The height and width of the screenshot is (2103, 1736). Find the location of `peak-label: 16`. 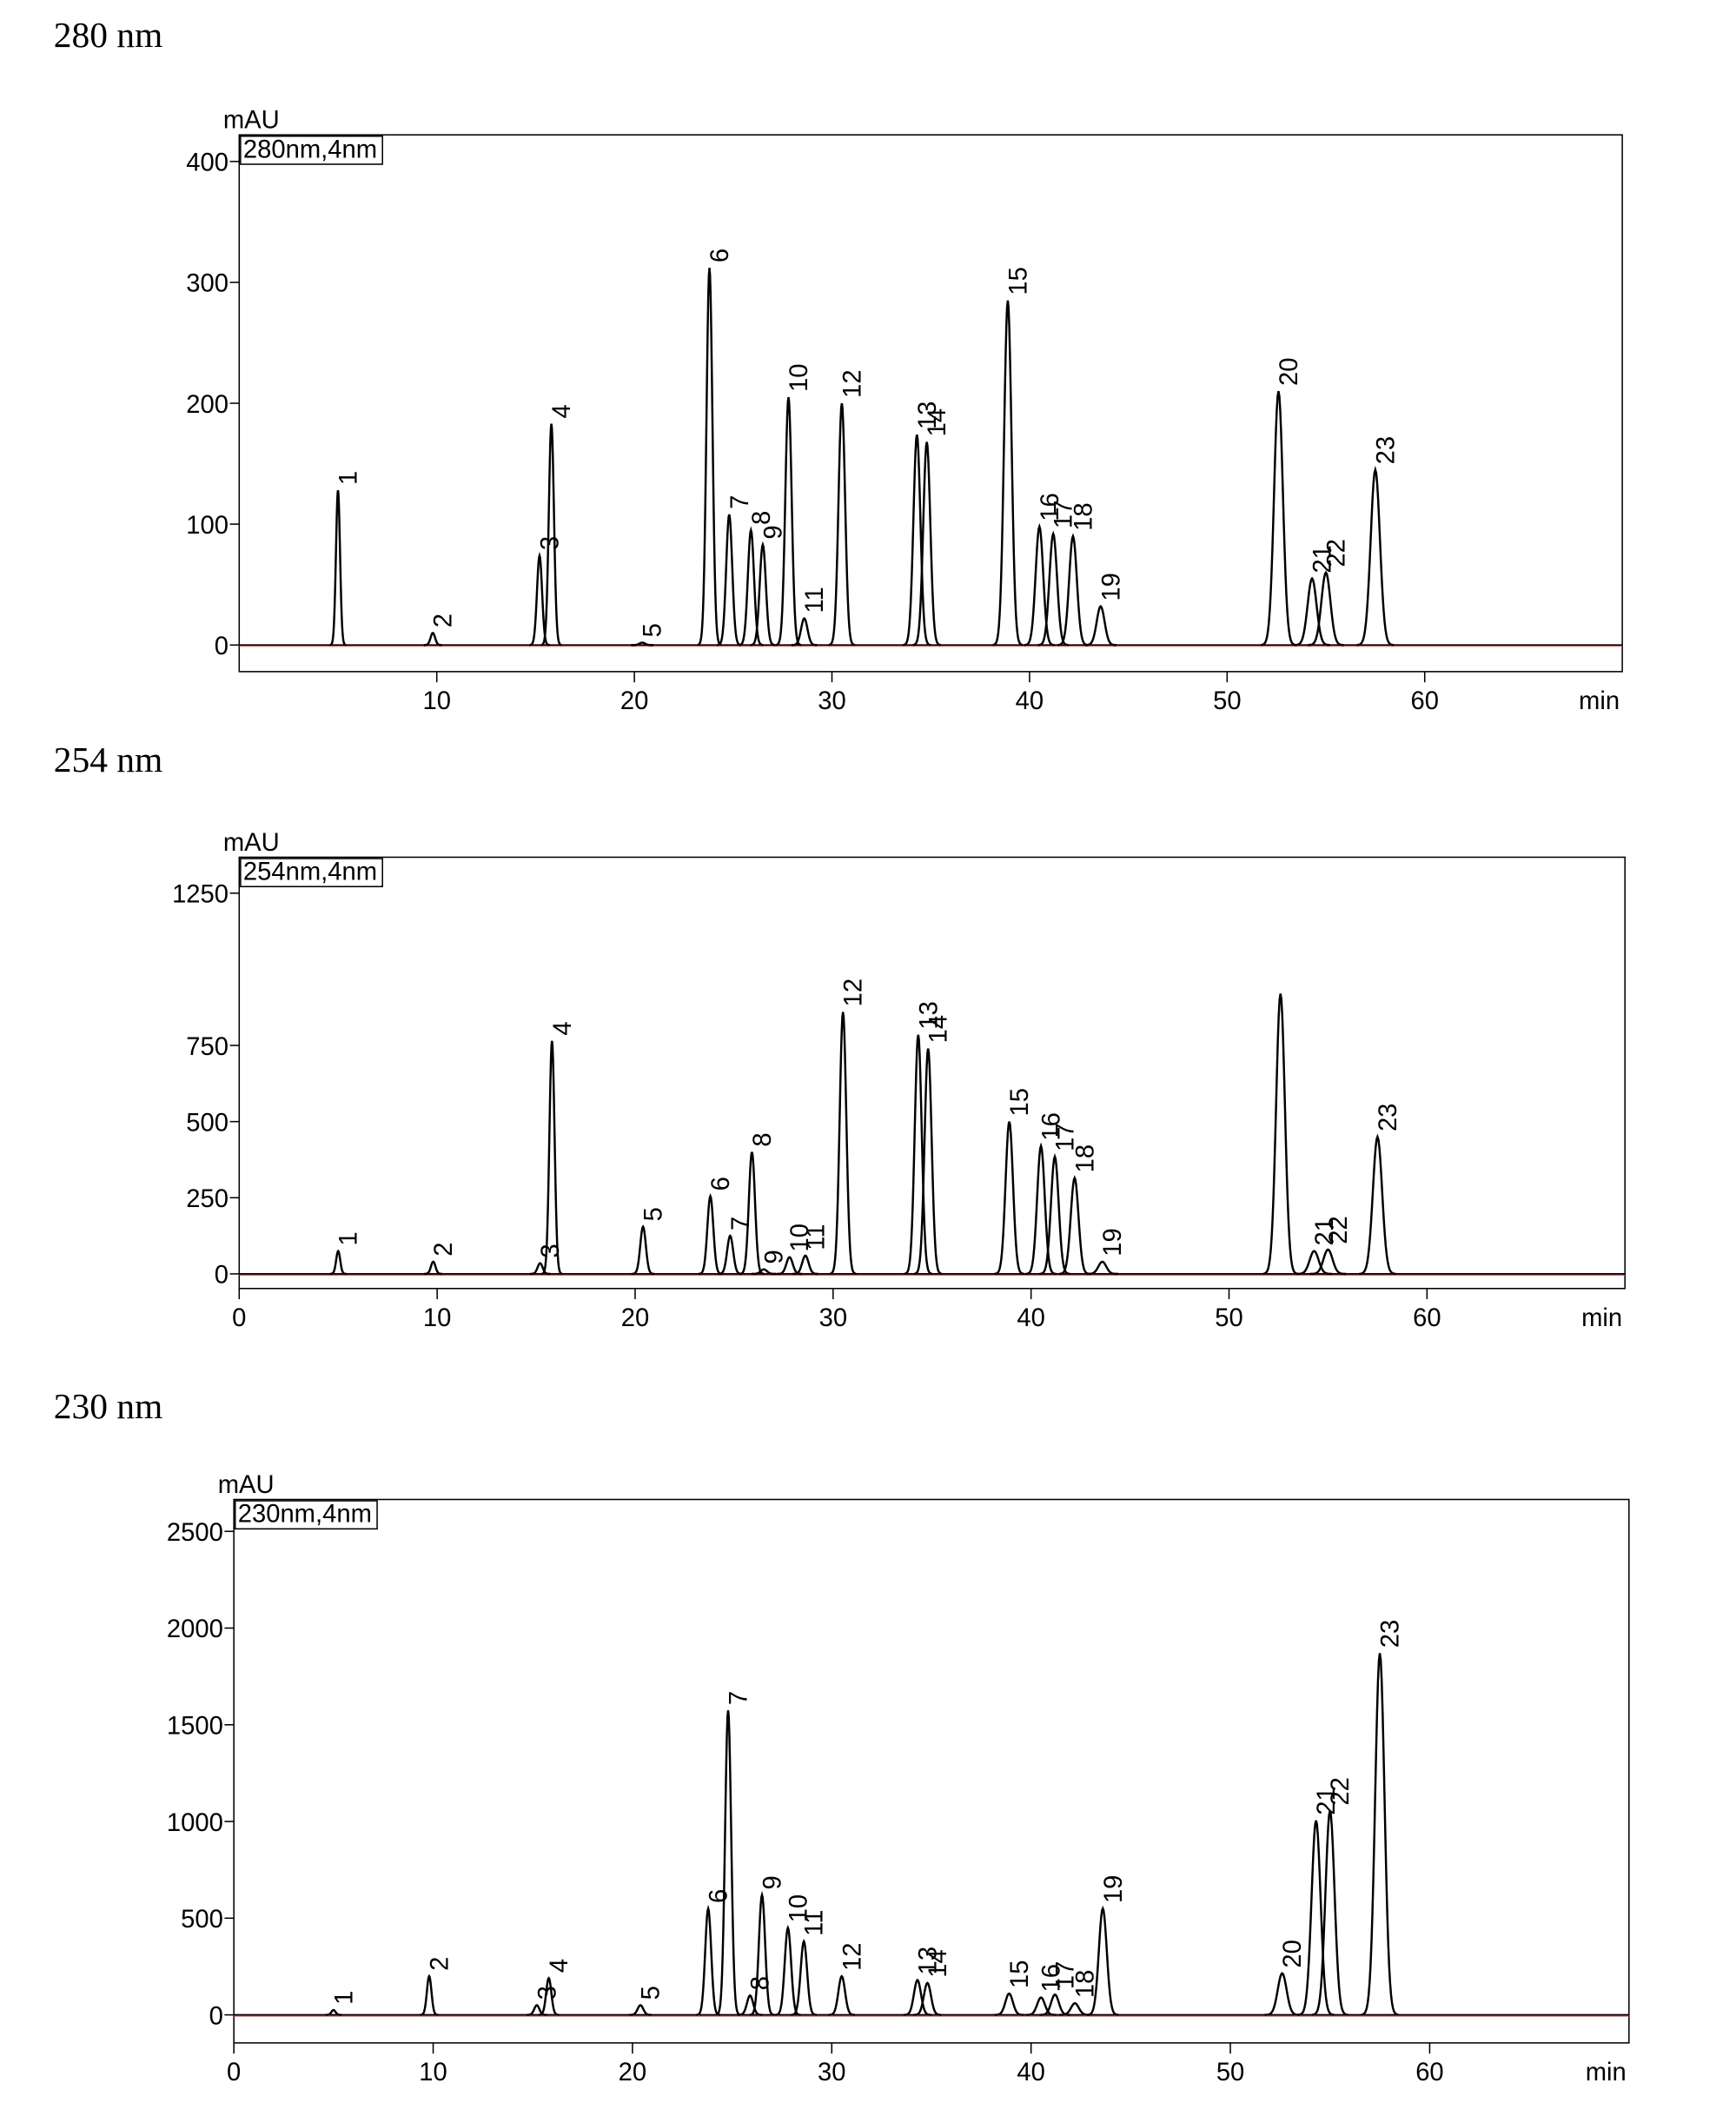

peak-label: 16 is located at coordinates (1052, 1126).